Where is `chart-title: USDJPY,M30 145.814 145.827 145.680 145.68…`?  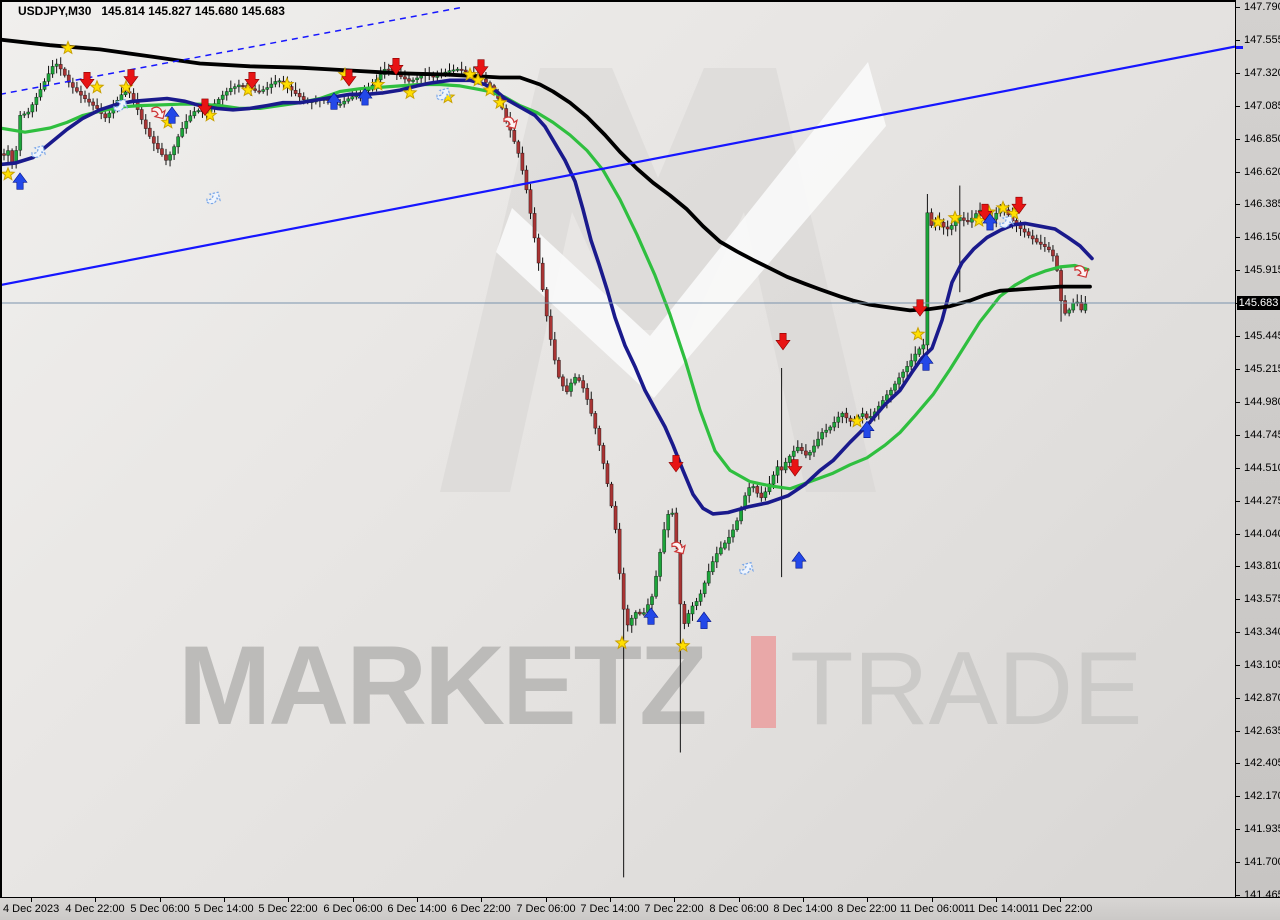 chart-title: USDJPY,M30 145.814 145.827 145.680 145.68… is located at coordinates (156, 11).